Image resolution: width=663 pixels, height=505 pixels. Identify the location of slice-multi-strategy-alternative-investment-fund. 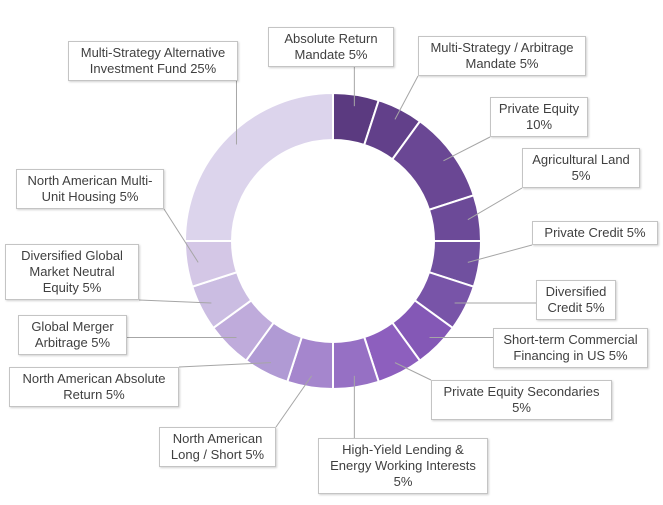
(258, 166).